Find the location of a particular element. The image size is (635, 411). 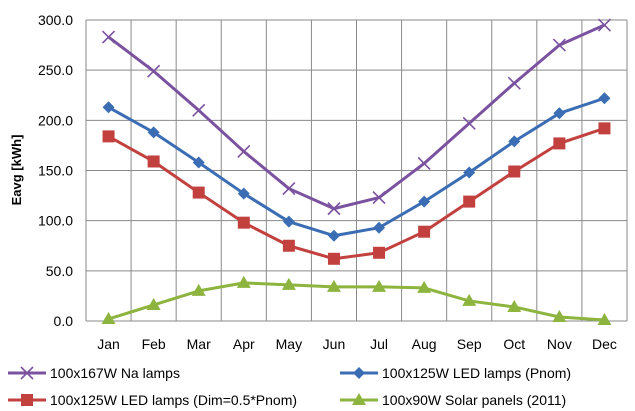

x-tick-label: Mar is located at coordinates (199, 344).